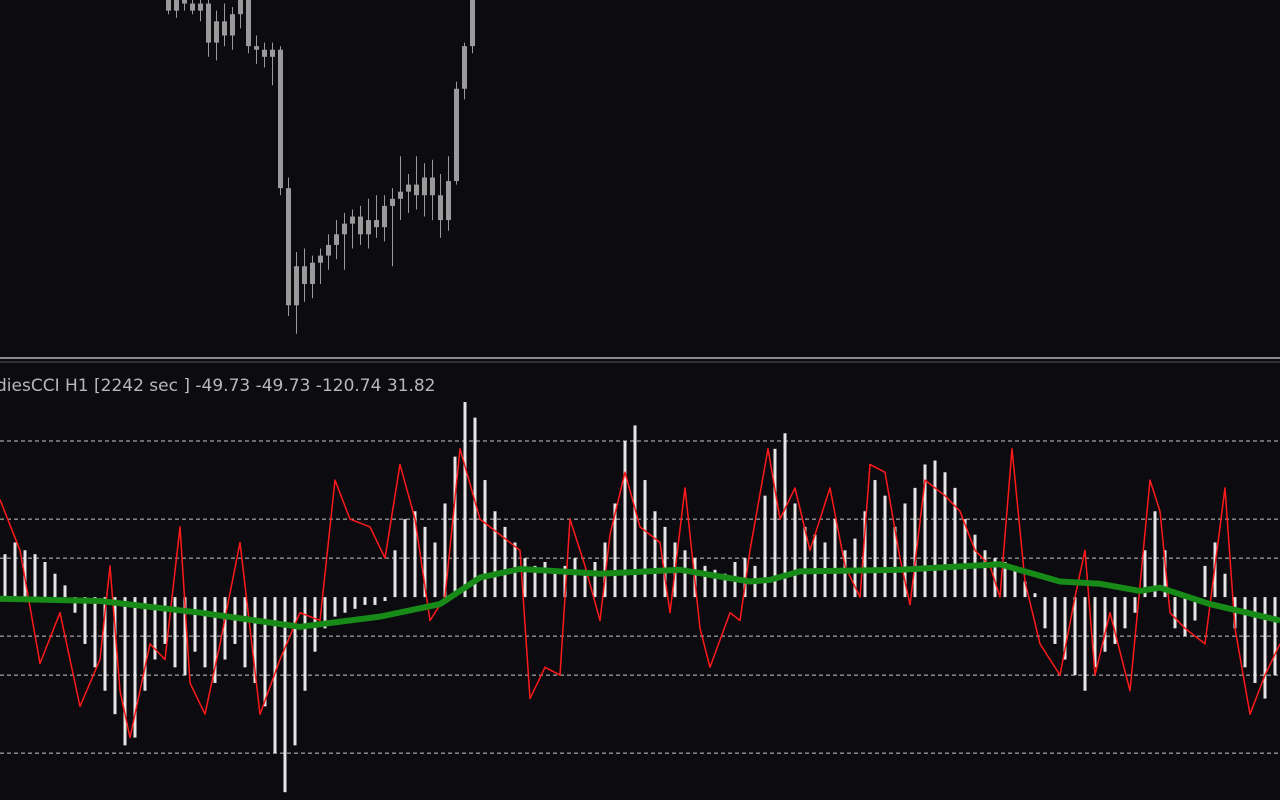  Describe the element at coordinates (640, 595) in the screenshot. I see `indicator-line` at that location.